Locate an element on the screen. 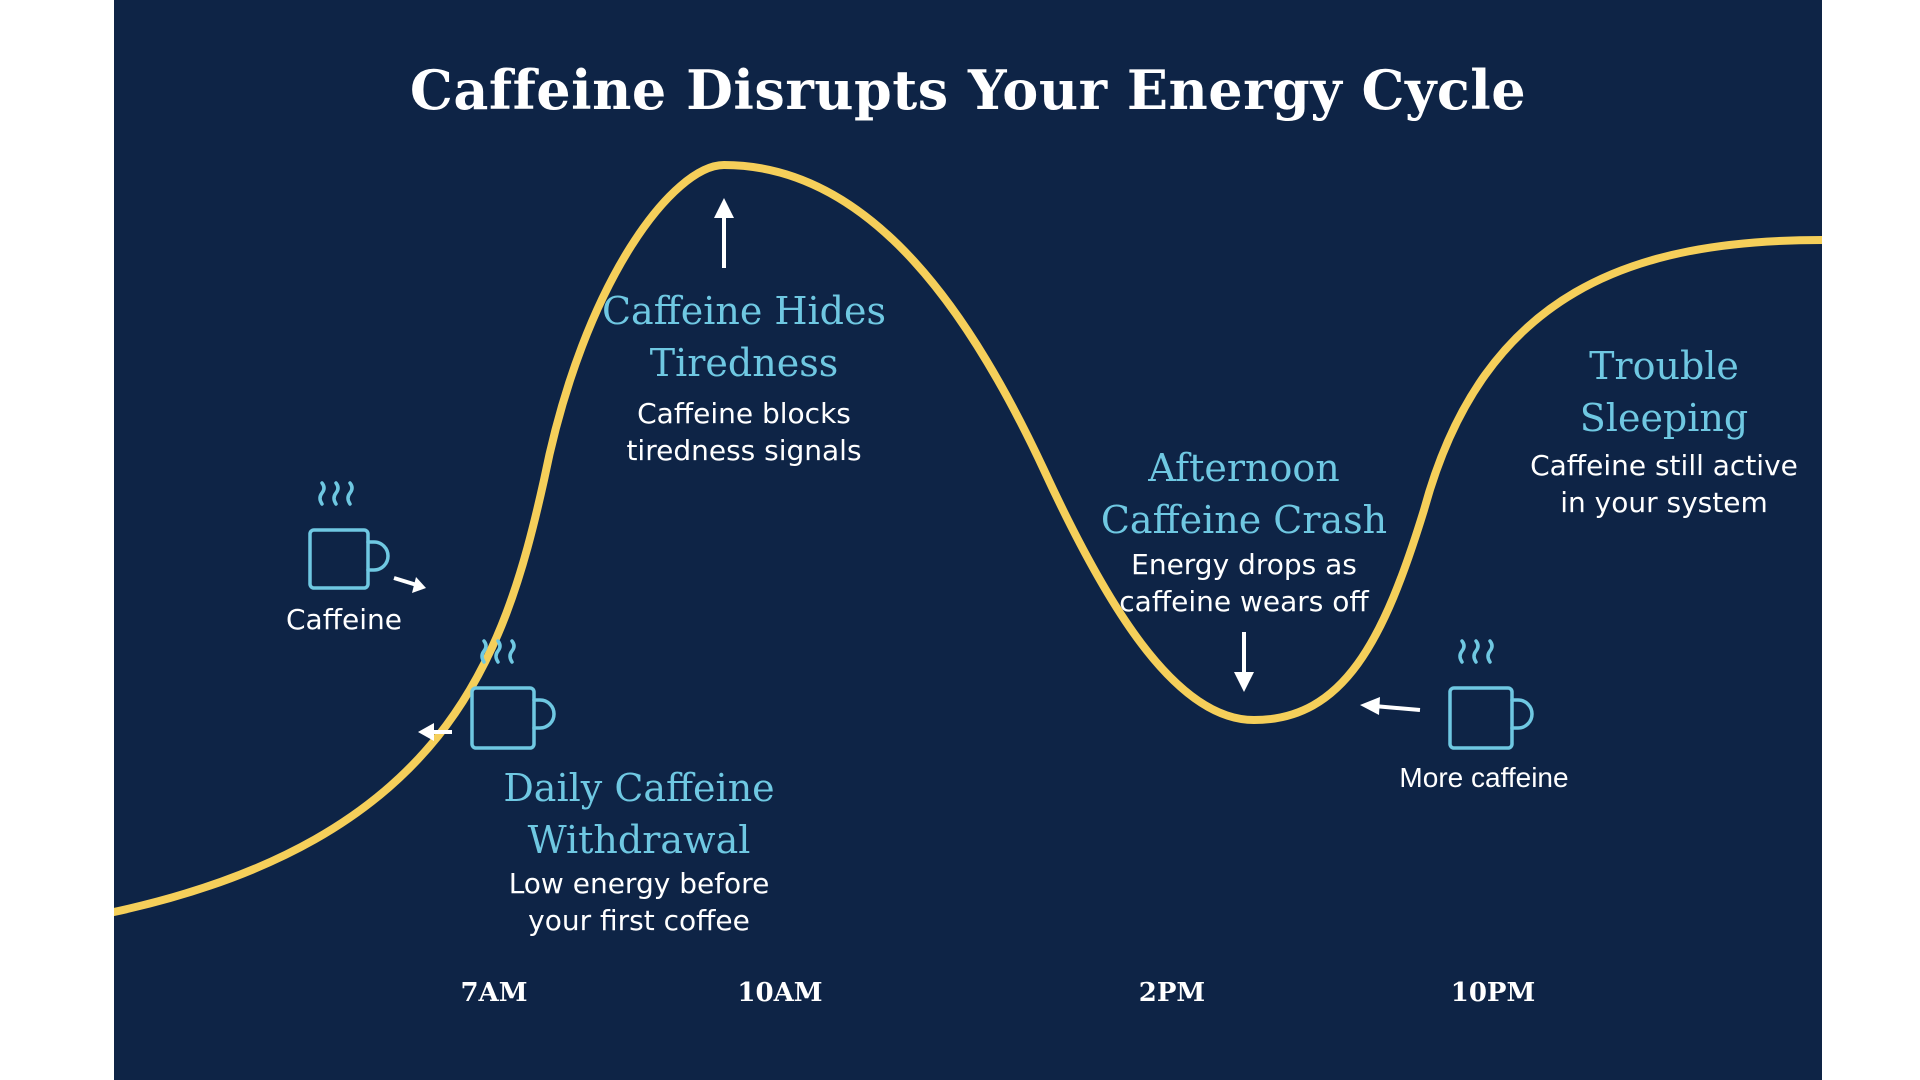 Image resolution: width=1920 pixels, height=1080 pixels. withdrawal-desc: Low energy before your first coffee is located at coordinates (639, 902).